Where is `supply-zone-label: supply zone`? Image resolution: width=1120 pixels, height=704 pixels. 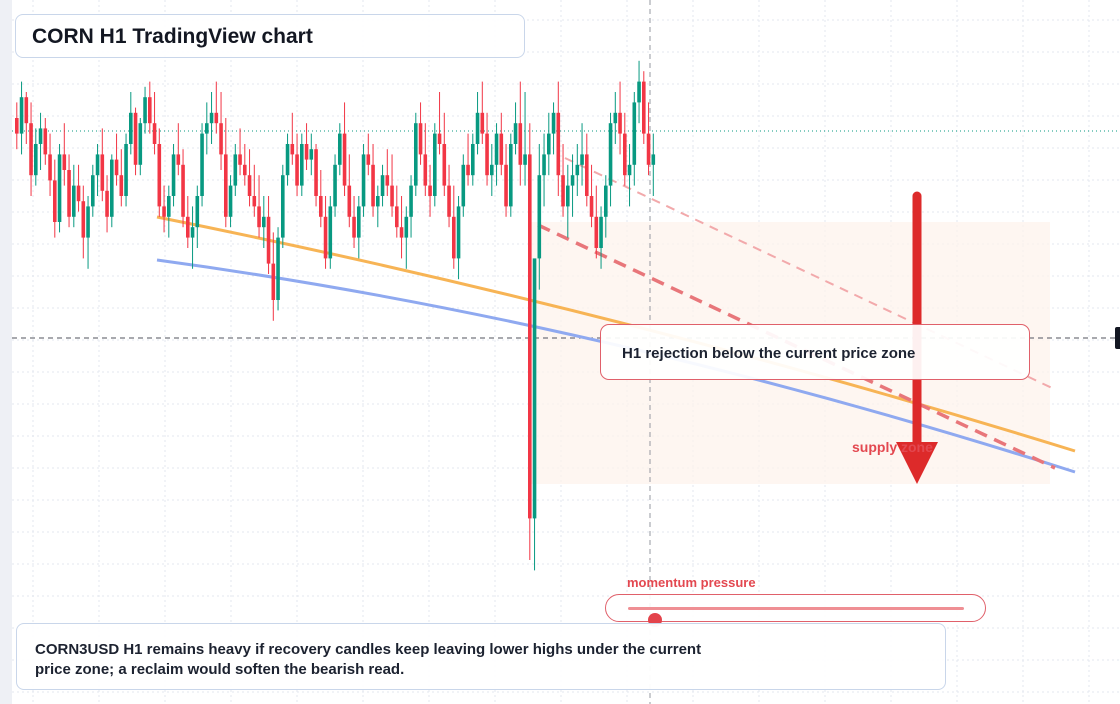 supply-zone-label: supply zone is located at coordinates (892, 447).